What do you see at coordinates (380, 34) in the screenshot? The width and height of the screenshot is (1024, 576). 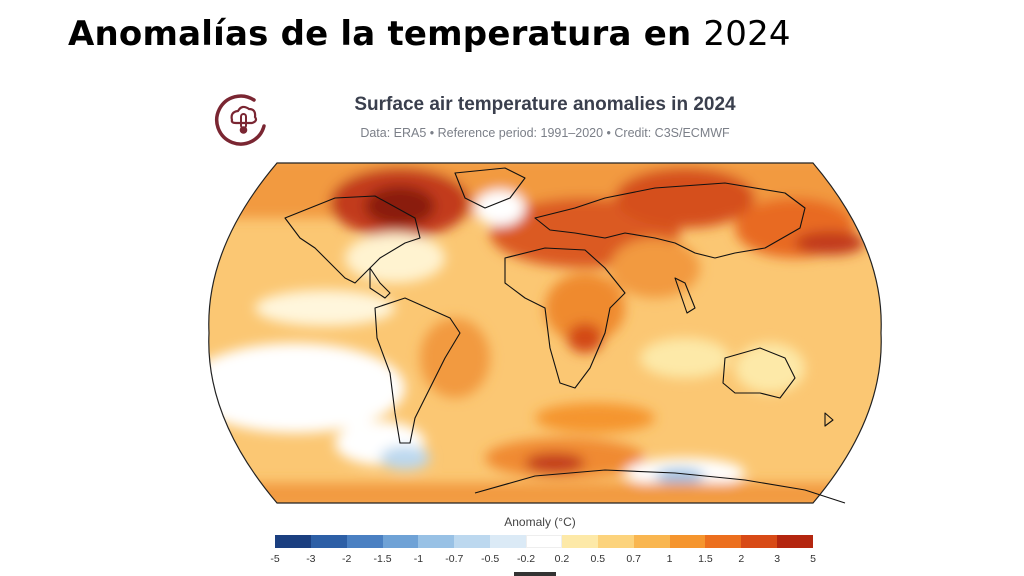 I see `slide-title-text: Anomalías de la temperatura en` at bounding box center [380, 34].